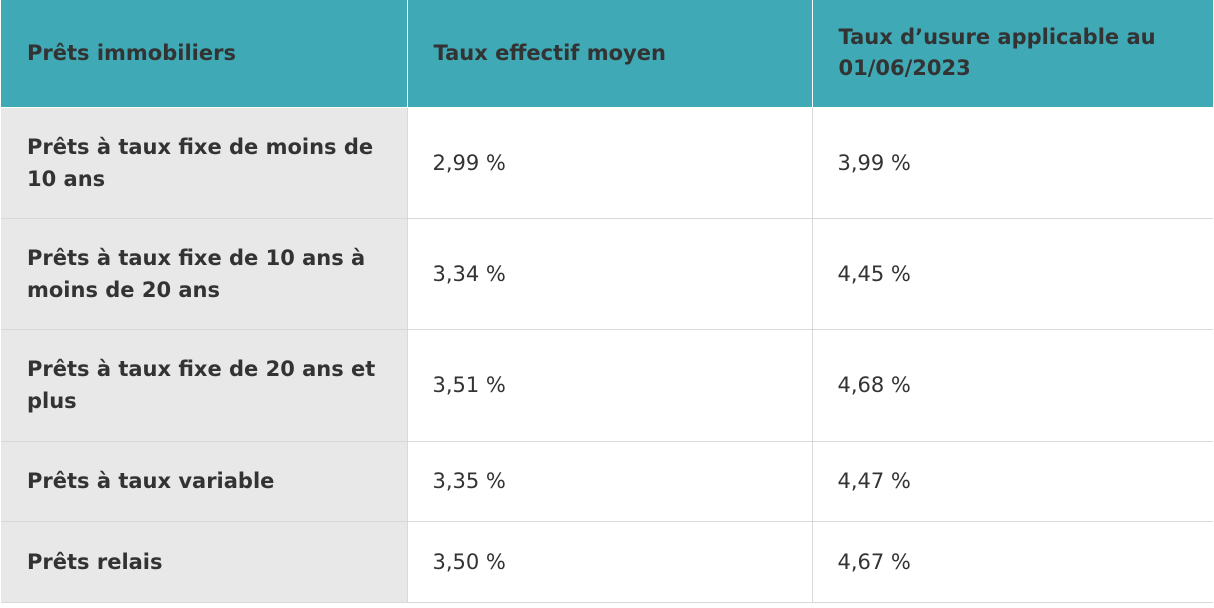  Describe the element at coordinates (610, 163) in the screenshot. I see `average-rate-cell: 2,99 %` at that location.